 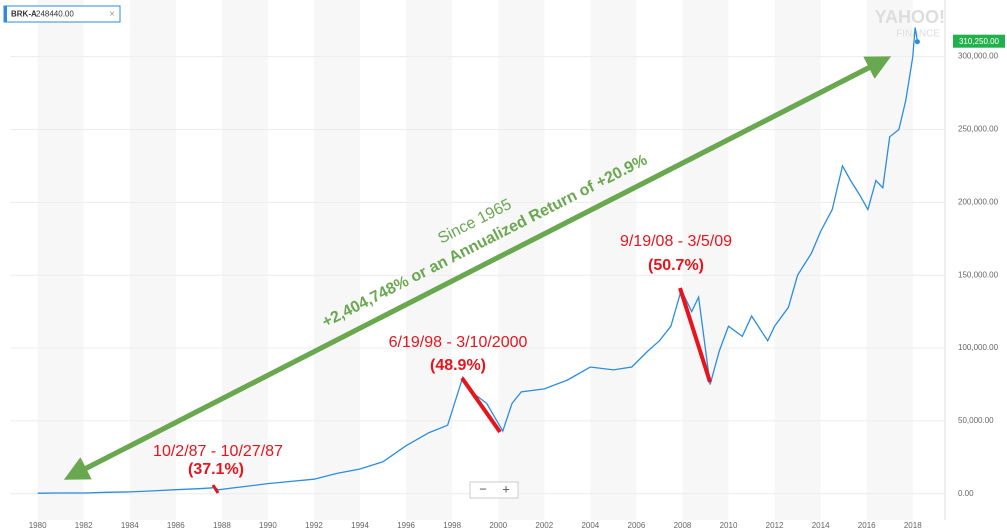 What do you see at coordinates (821, 525) in the screenshot?
I see `x-tick-label: 2014` at bounding box center [821, 525].